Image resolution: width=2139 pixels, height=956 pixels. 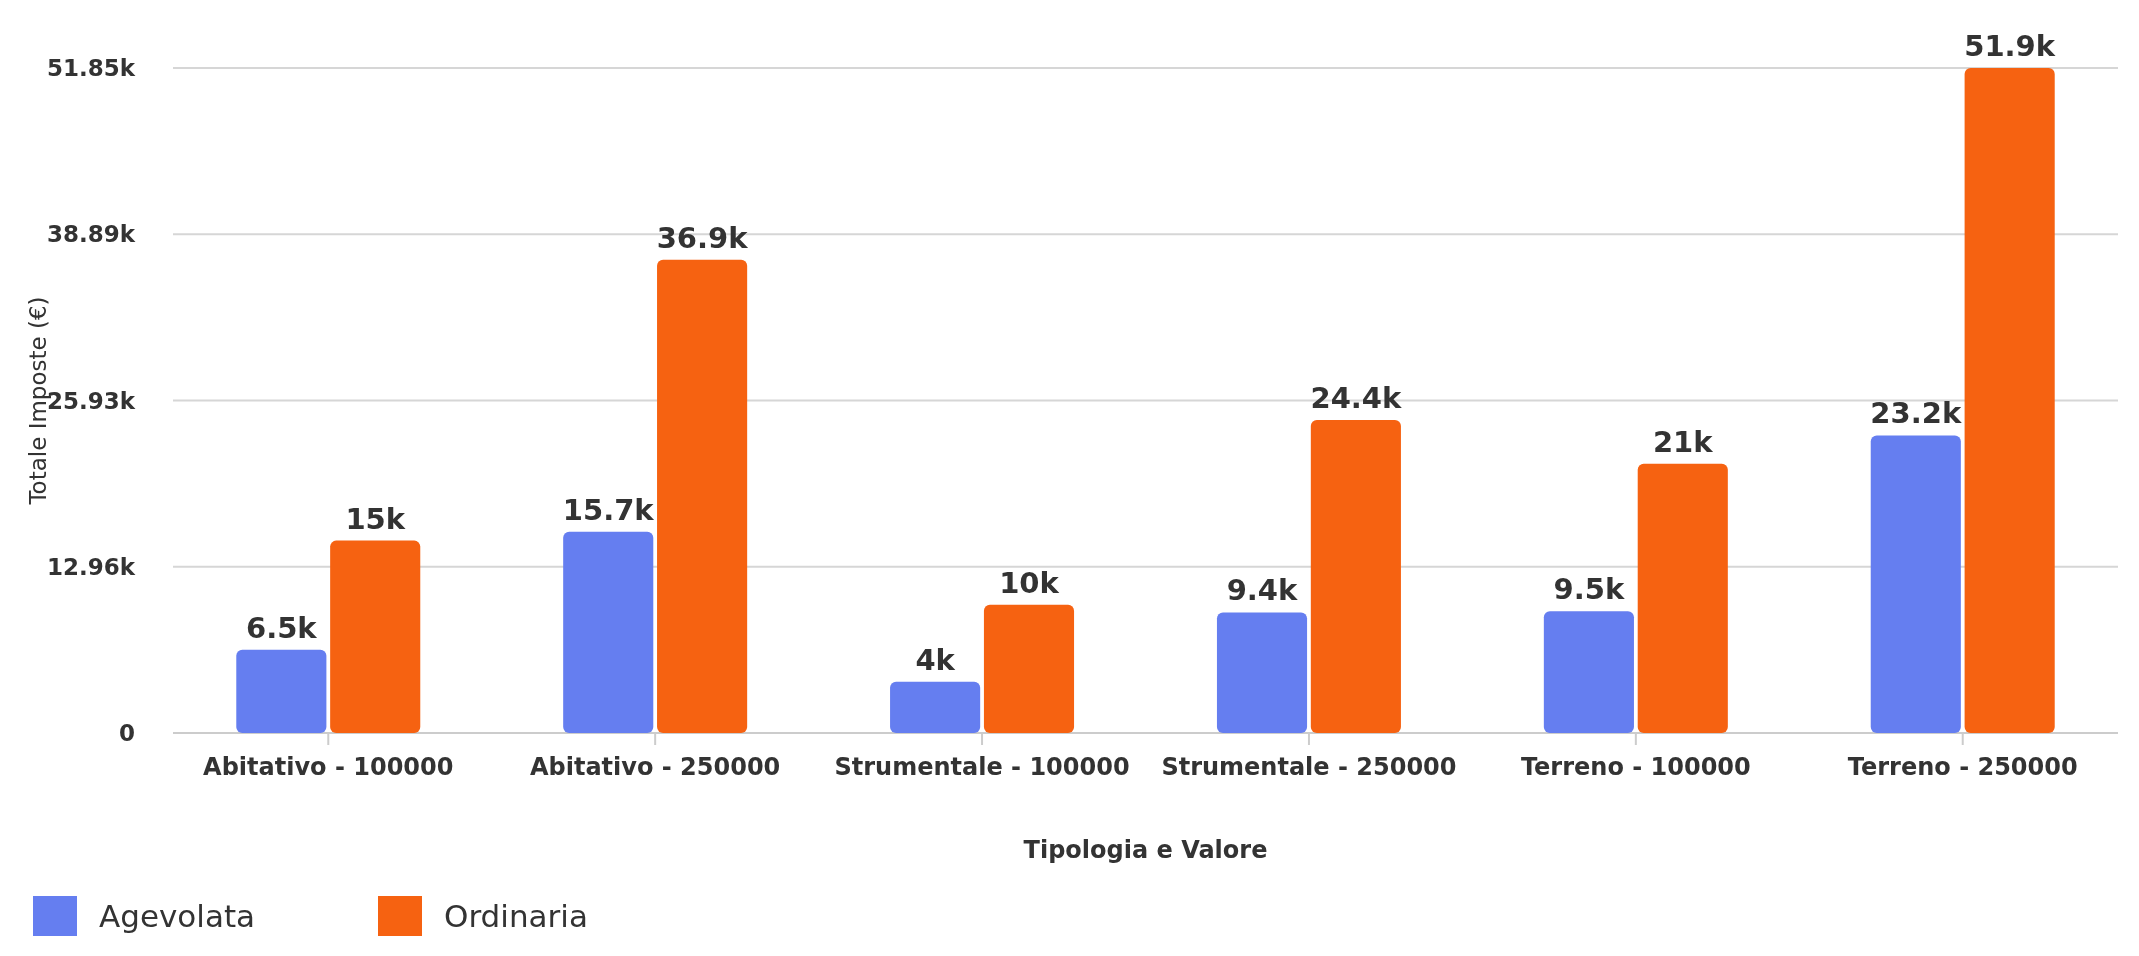 What do you see at coordinates (126, 733) in the screenshot?
I see `y-tick-label: 0` at bounding box center [126, 733].